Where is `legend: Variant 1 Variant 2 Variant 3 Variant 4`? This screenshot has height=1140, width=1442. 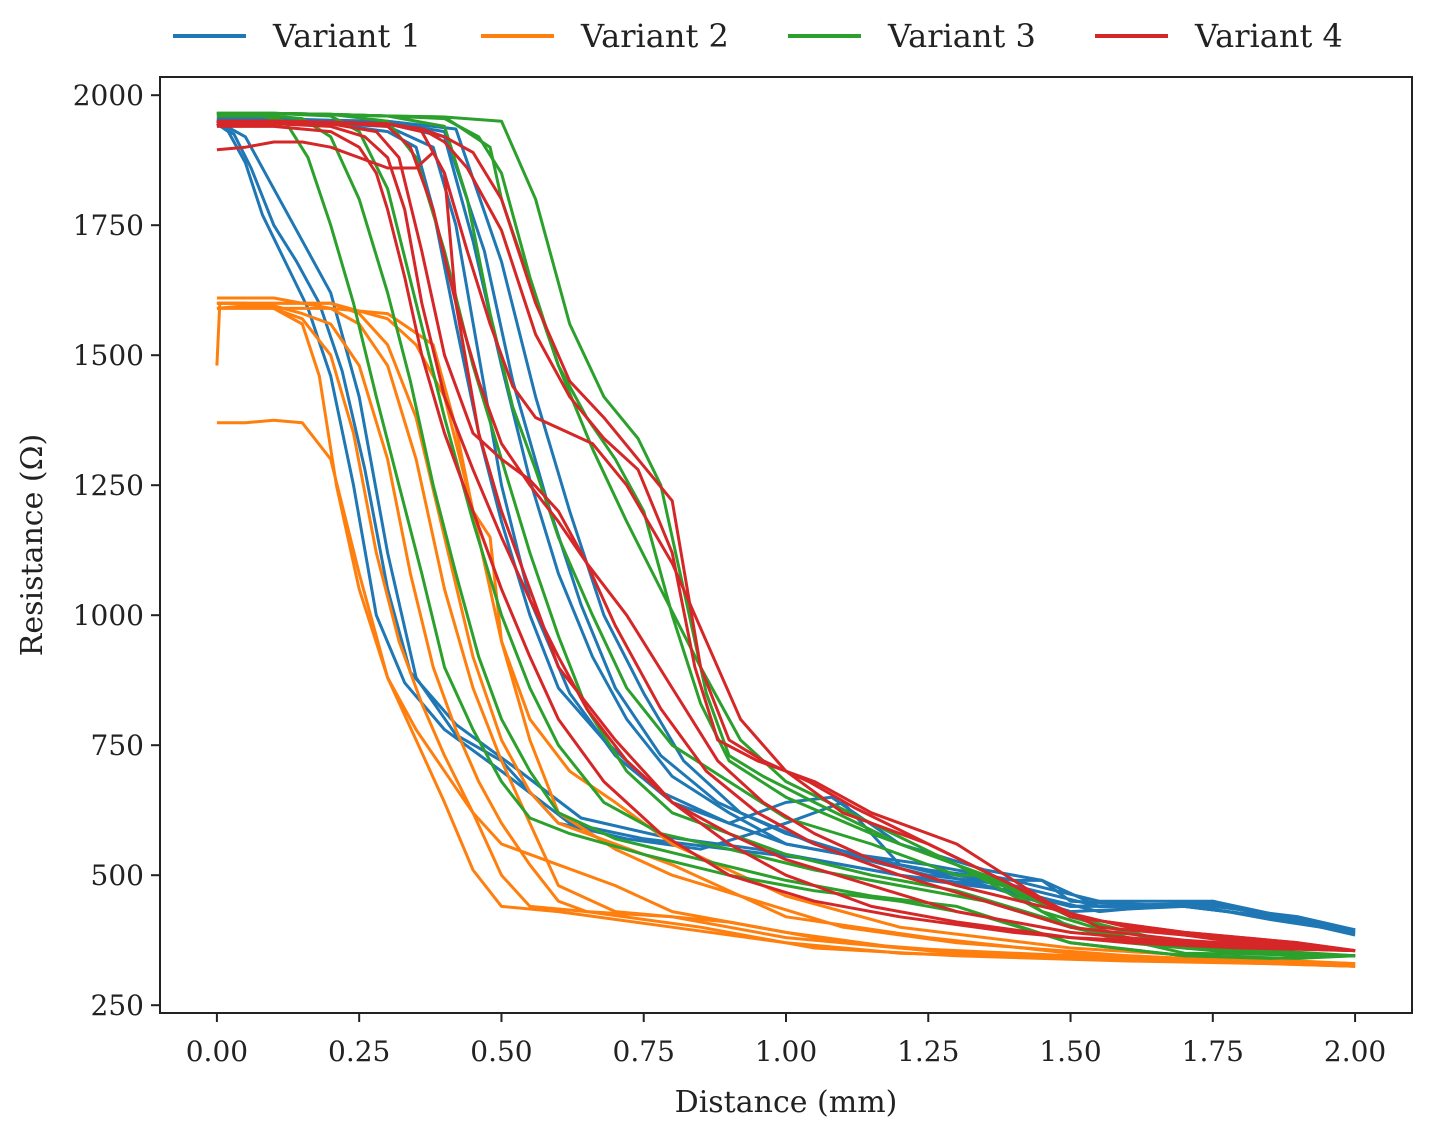 legend: Variant 1 Variant 2 Variant 3 Variant 4 is located at coordinates (758, 36).